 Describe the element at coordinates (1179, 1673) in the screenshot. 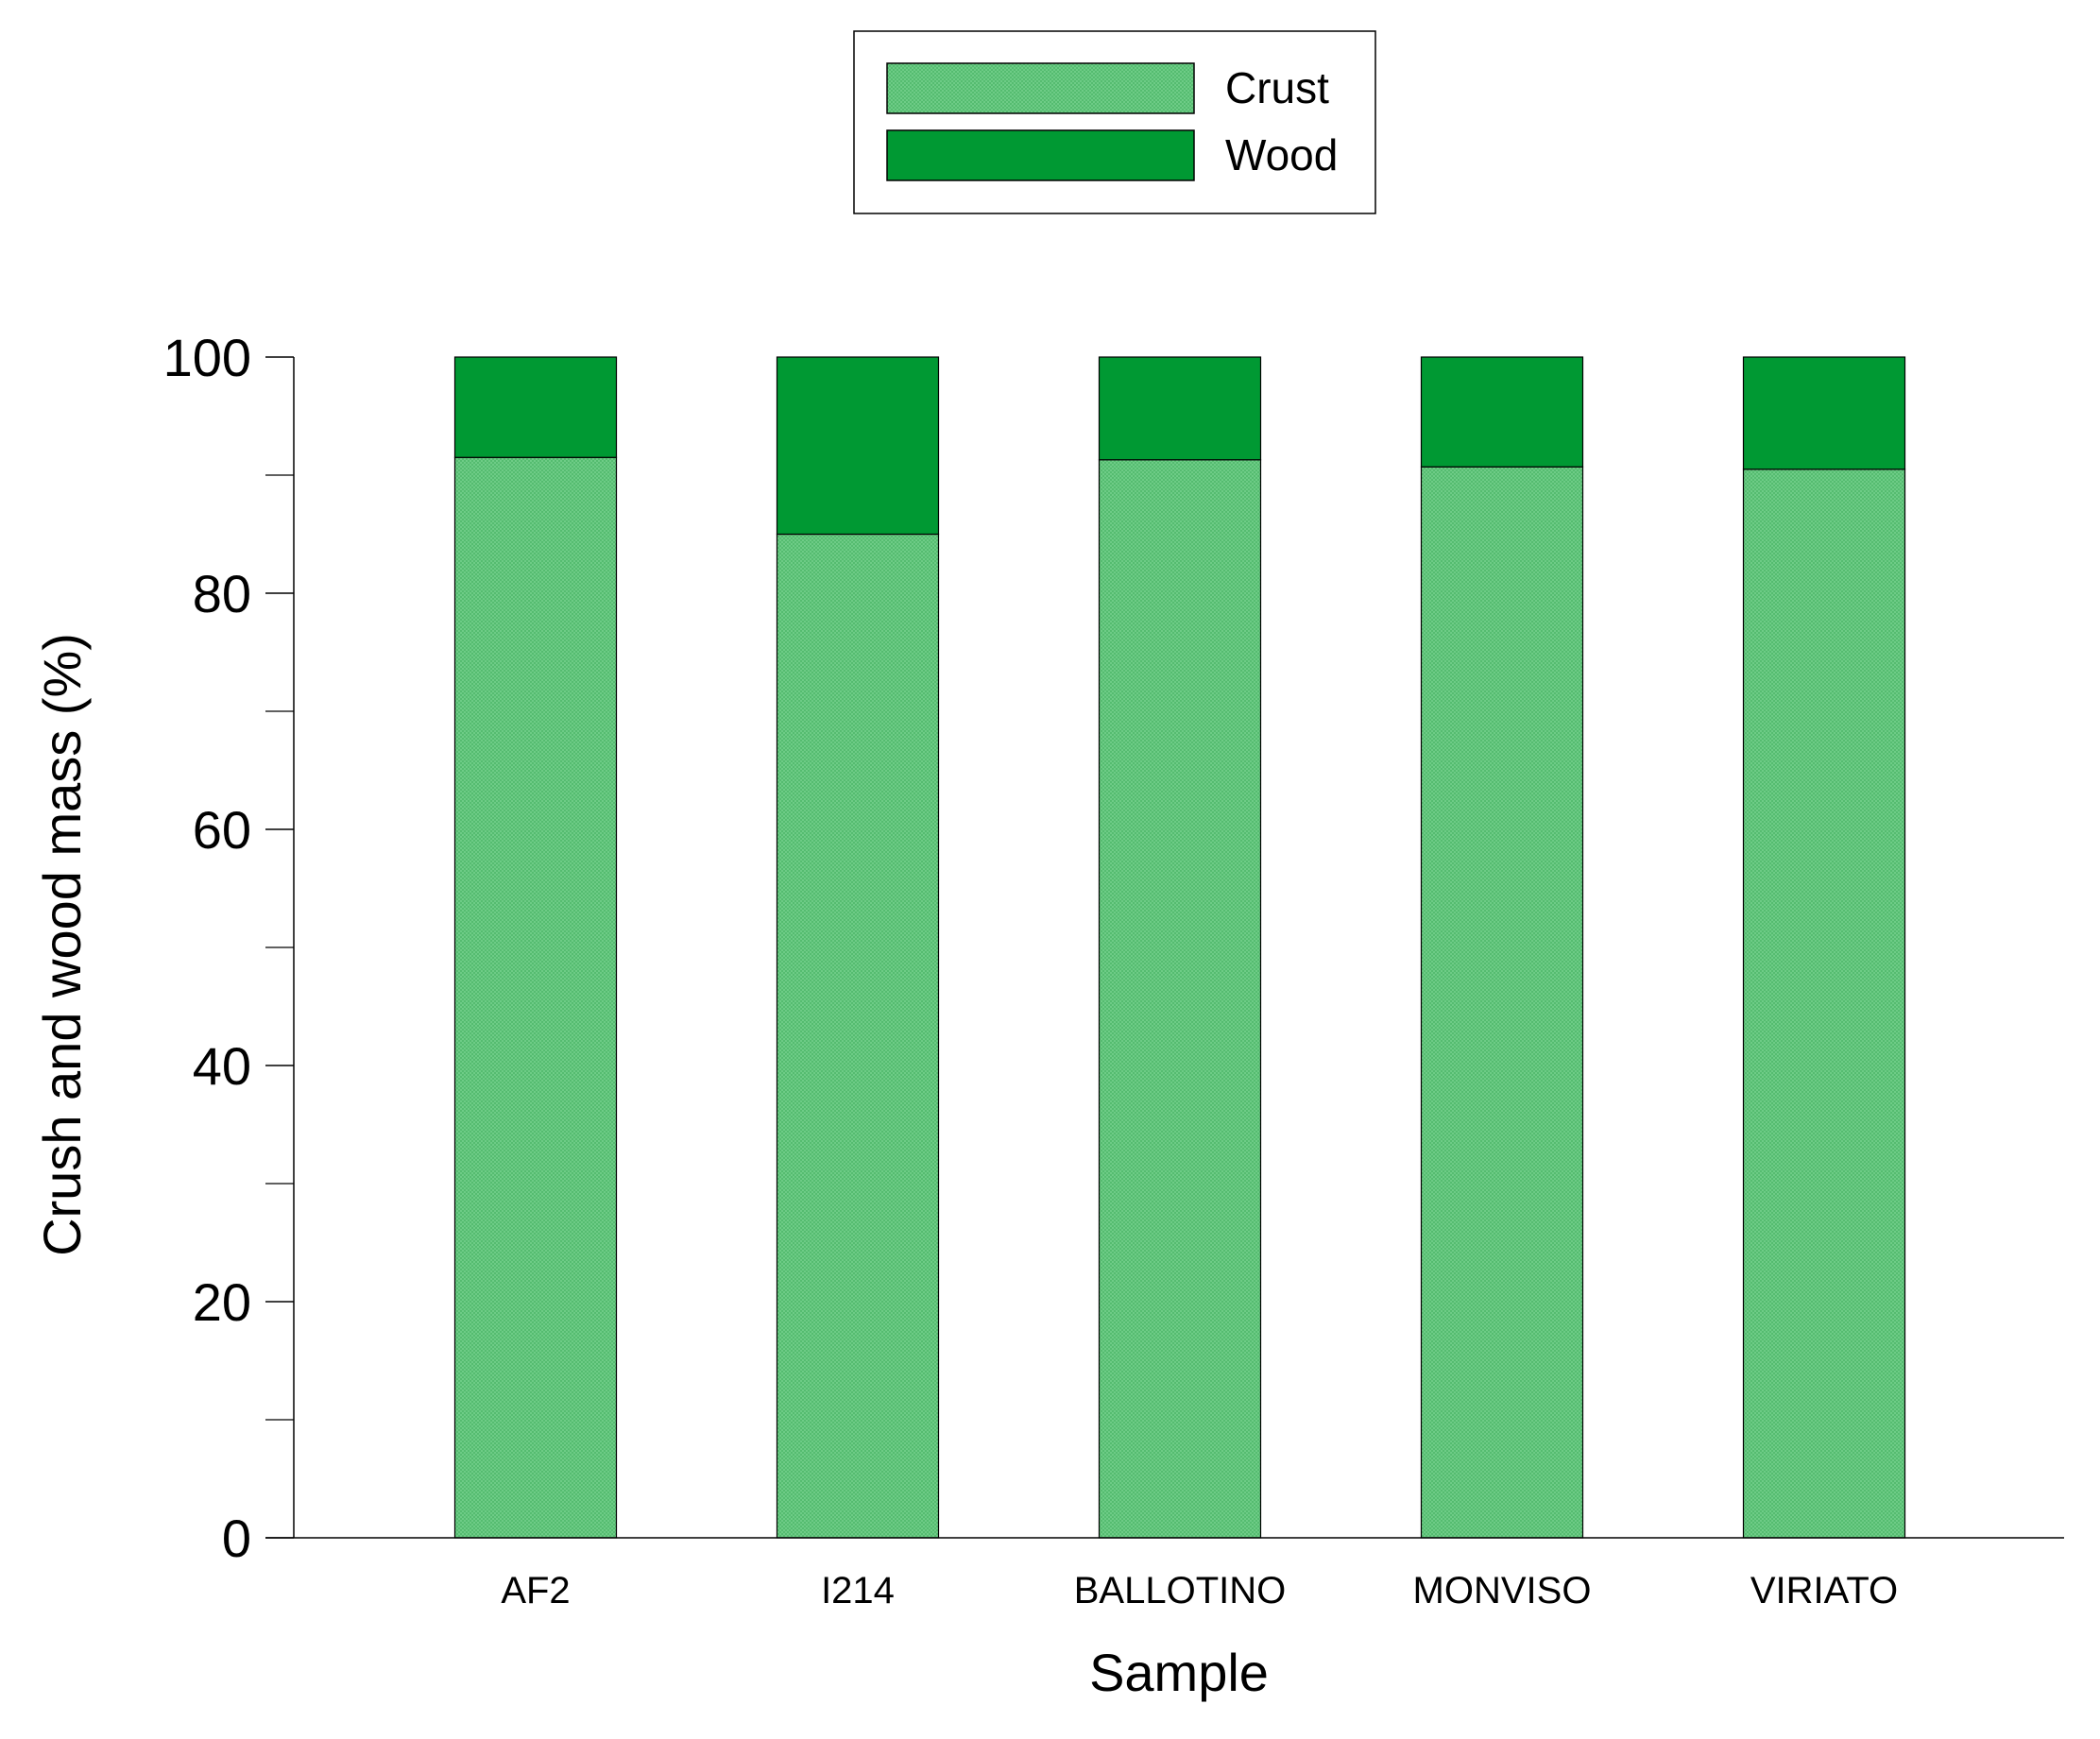

I see `x-axis-title: Sample` at that location.